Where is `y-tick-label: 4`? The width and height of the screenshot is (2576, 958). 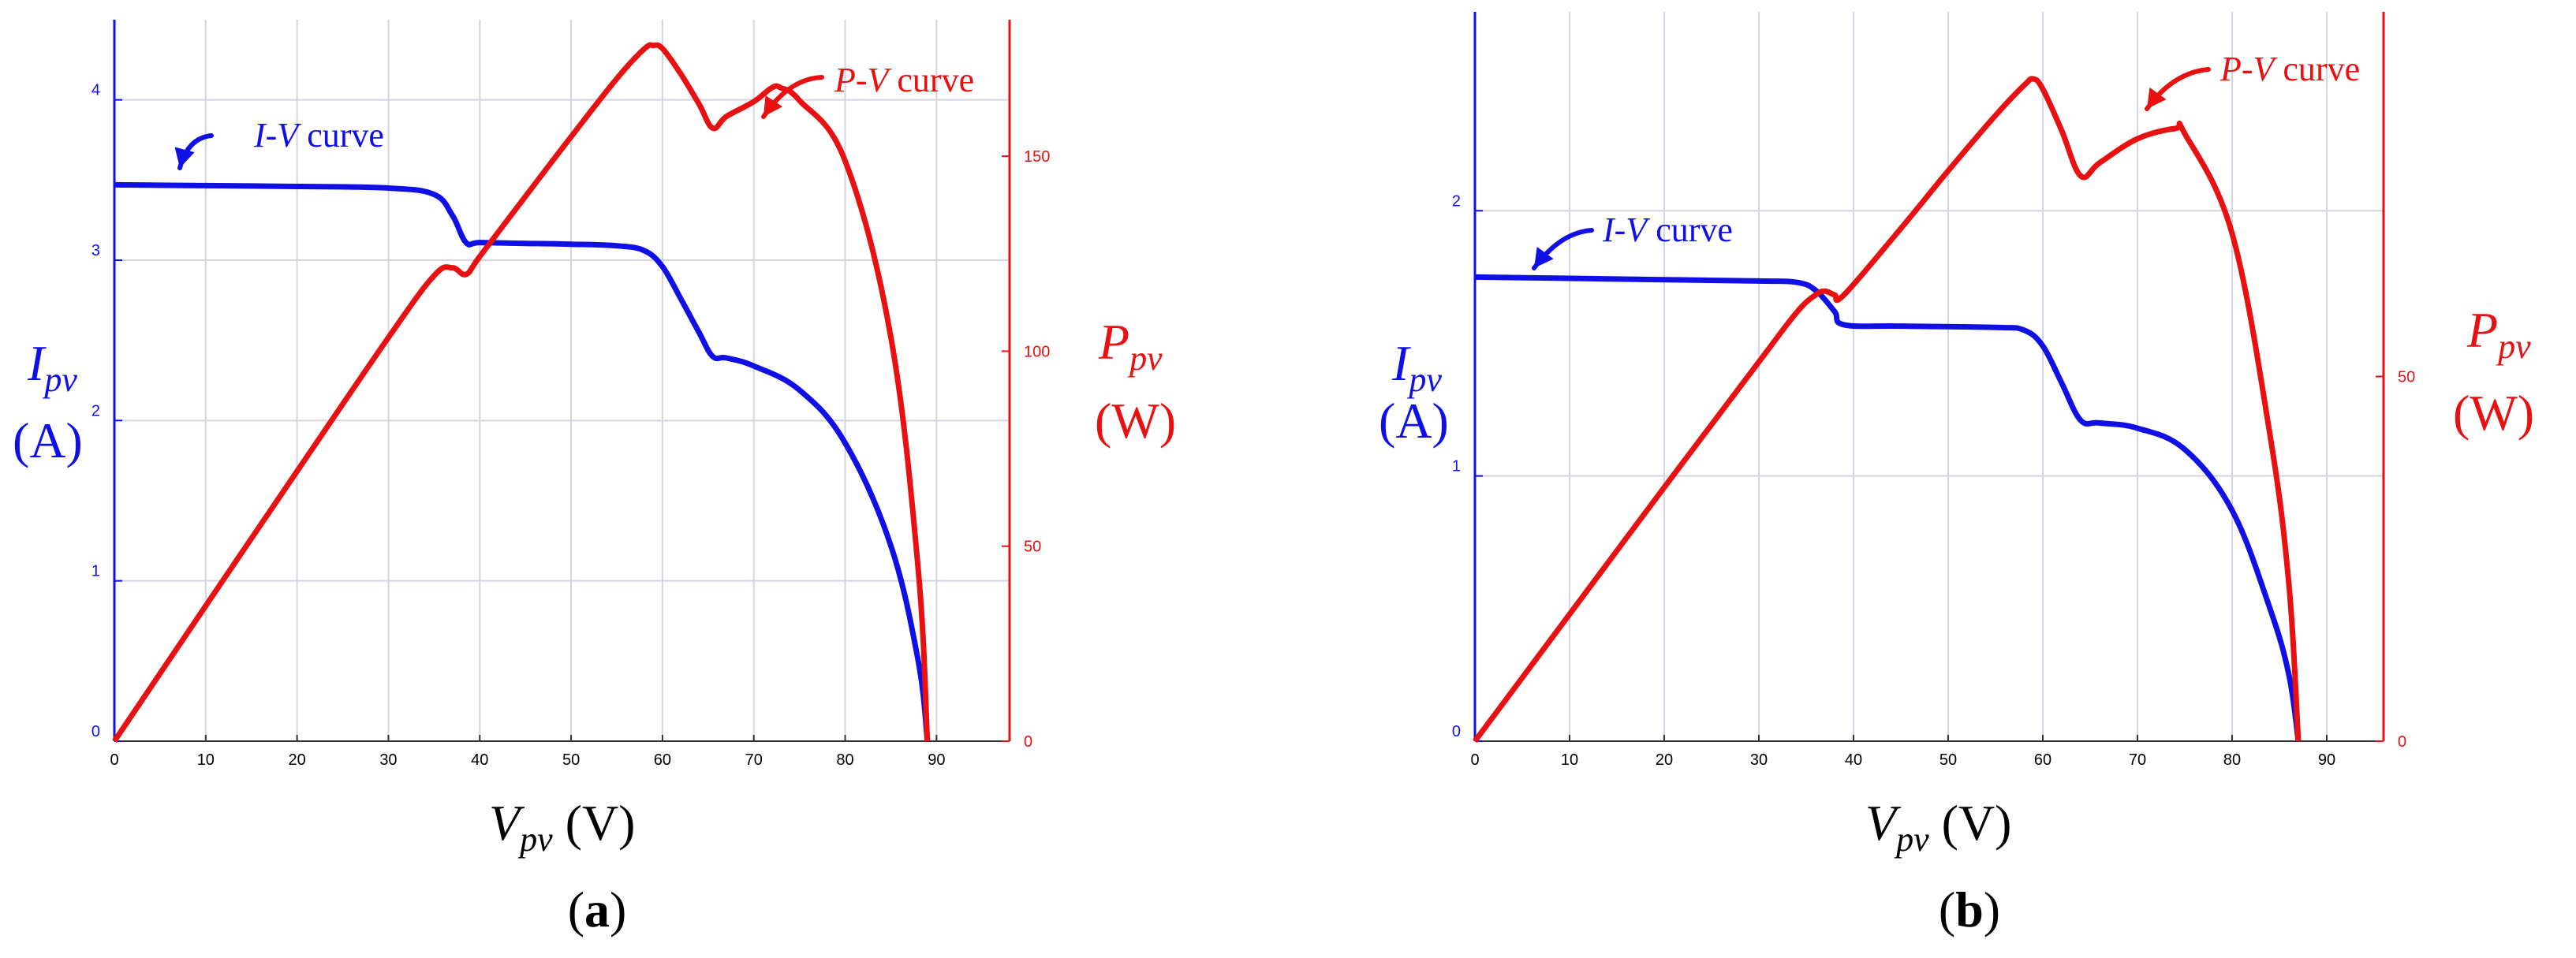
y-tick-label: 4 is located at coordinates (95, 91).